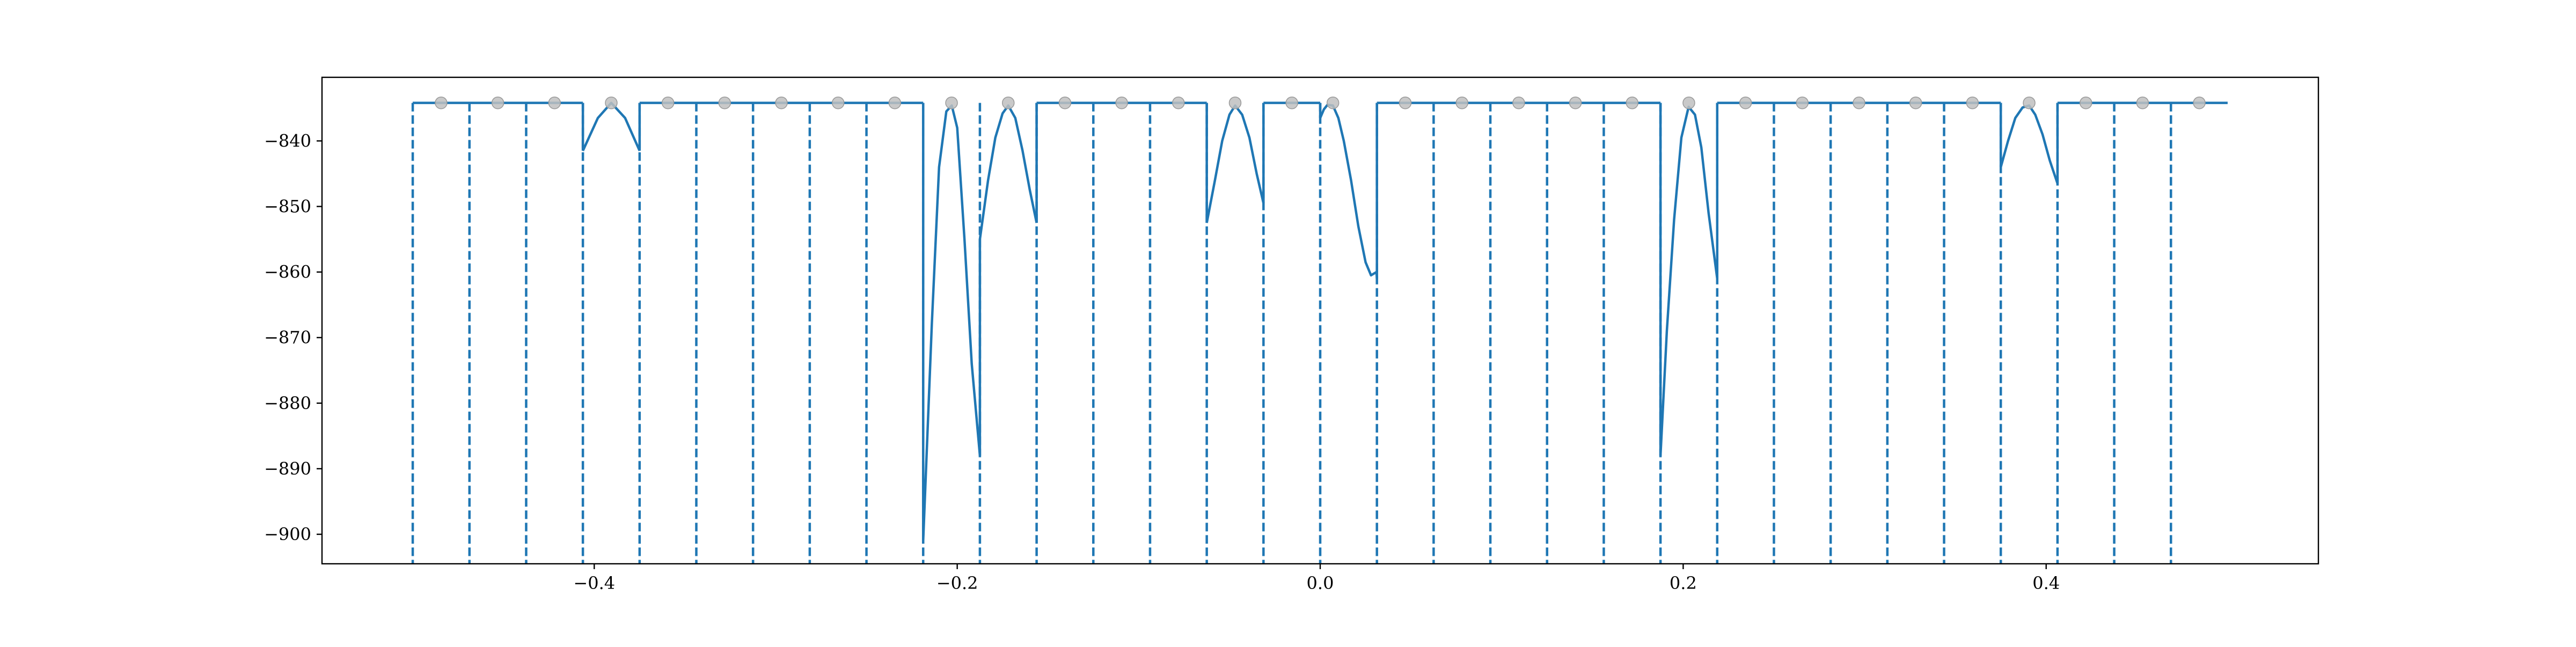  Describe the element at coordinates (957, 583) in the screenshot. I see `x-tick-label-1: −0.2` at that location.